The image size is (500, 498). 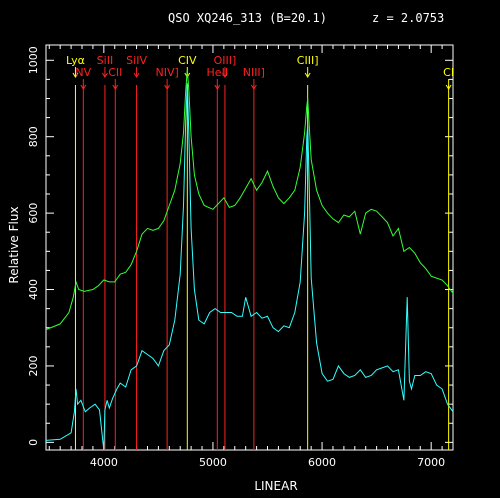 I want to click on chart-title: QSO XQ246_313 (B=20.1), so click(x=247, y=18).